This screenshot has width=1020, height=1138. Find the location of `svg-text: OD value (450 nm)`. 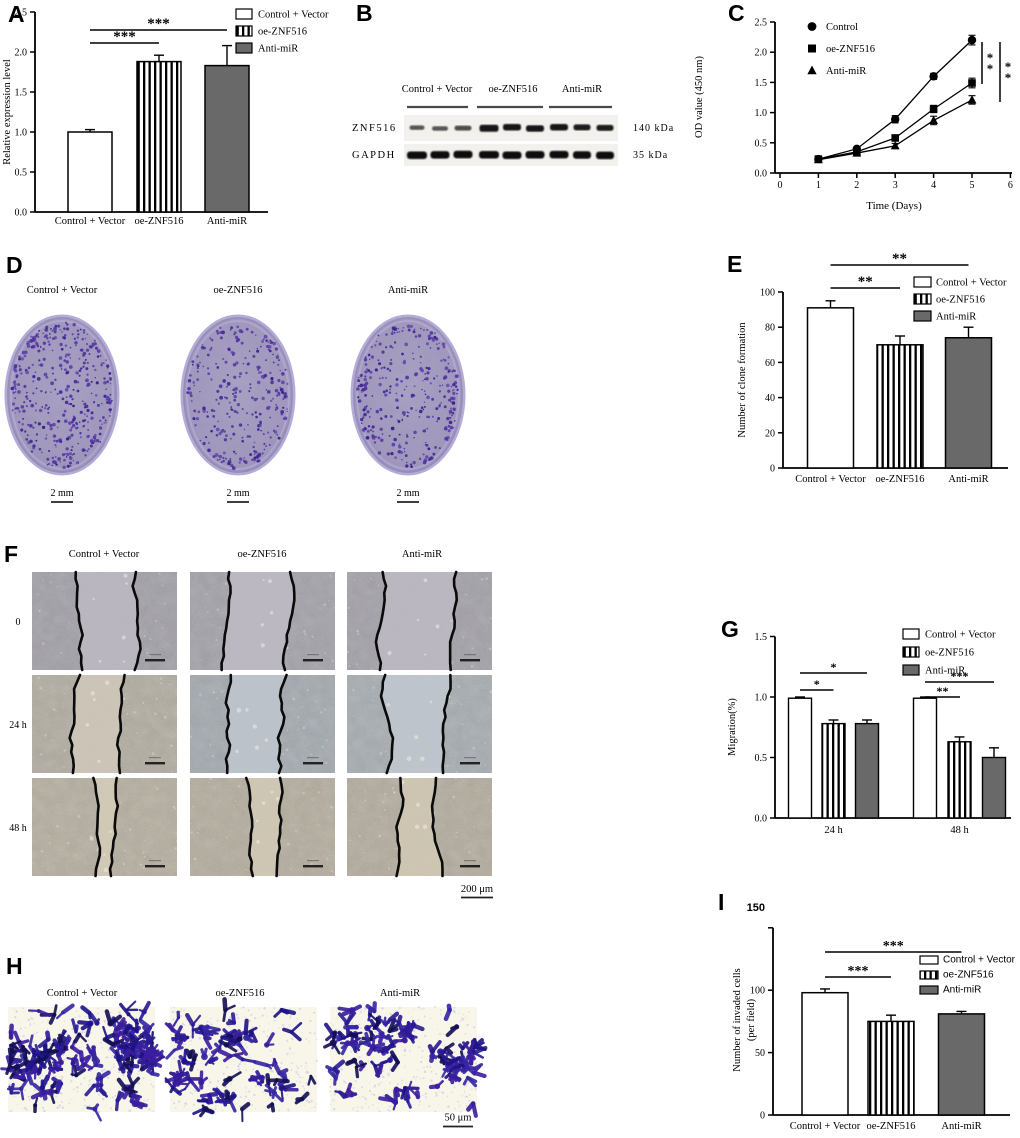

svg-text: OD value (450 nm) is located at coordinates (699, 97).